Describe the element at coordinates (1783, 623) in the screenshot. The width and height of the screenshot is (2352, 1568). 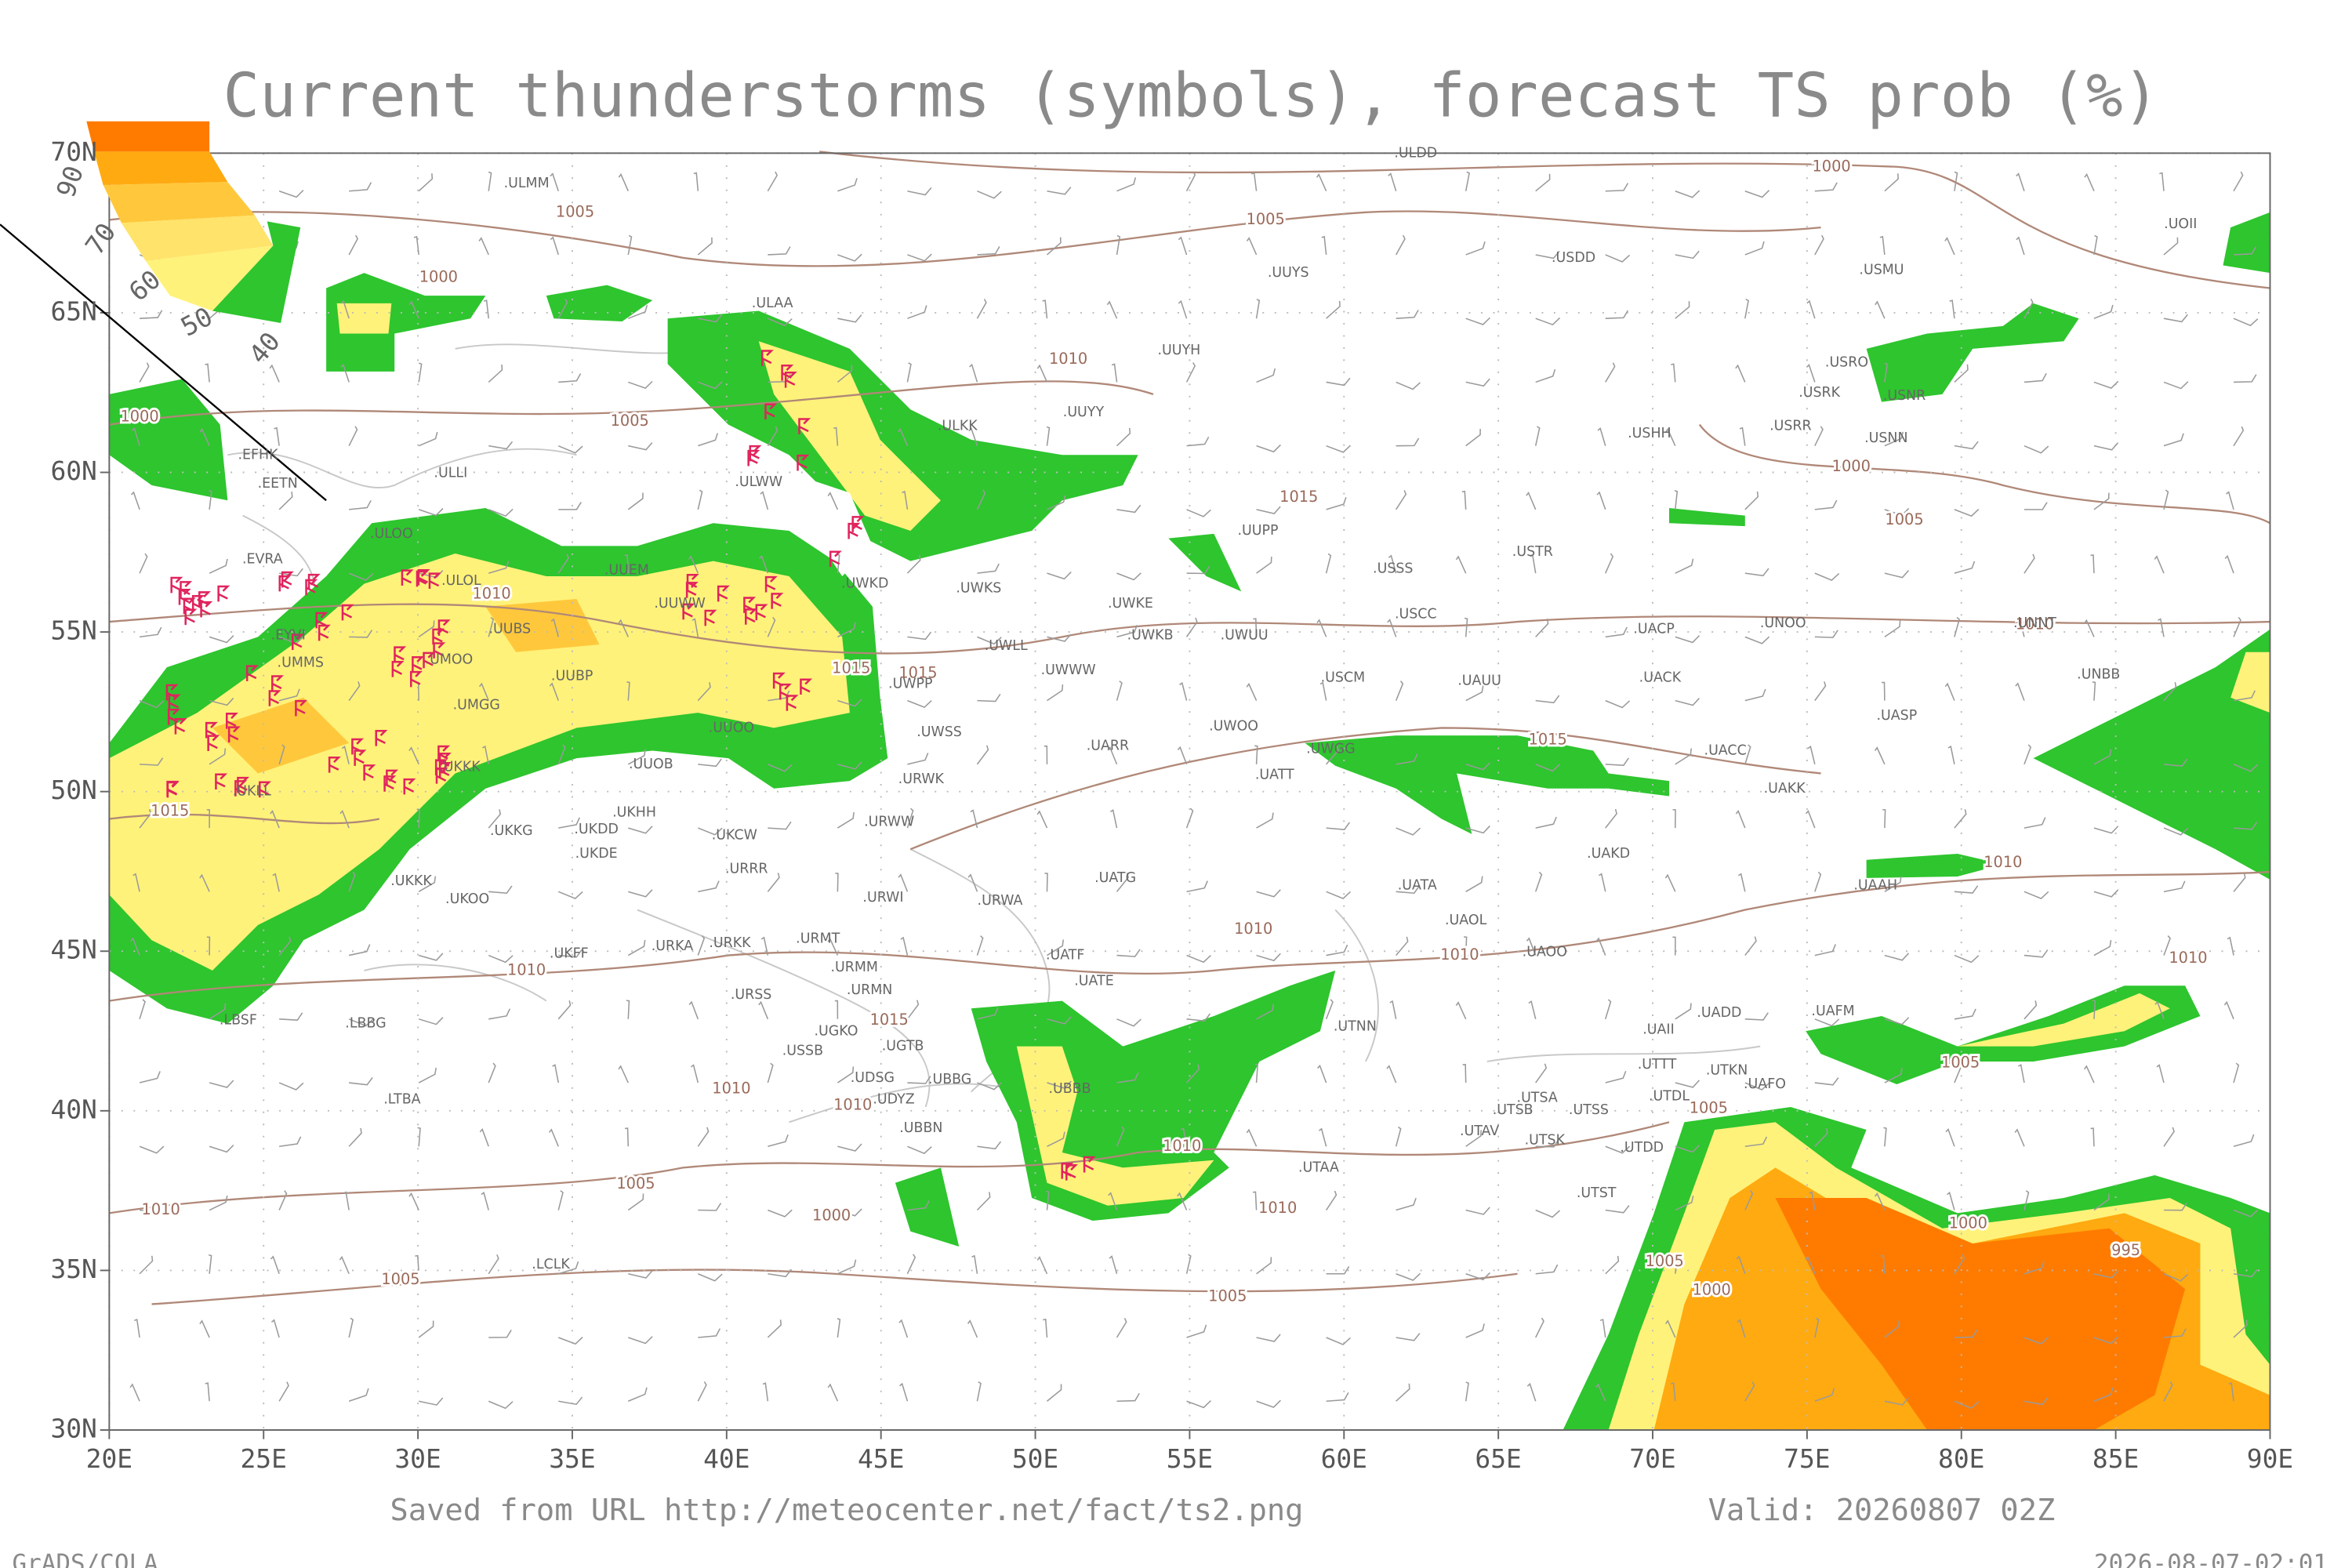
I see `station-label: .UNOO` at that location.